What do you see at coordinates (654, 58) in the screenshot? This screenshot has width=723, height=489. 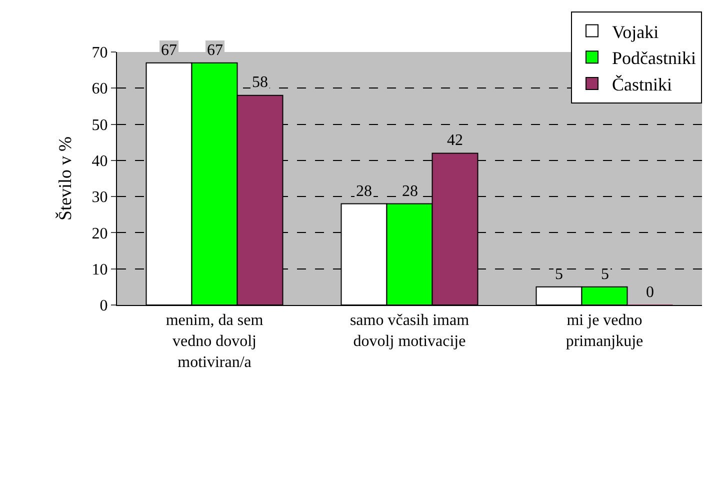 I see `legend-label: Podčastniki` at bounding box center [654, 58].